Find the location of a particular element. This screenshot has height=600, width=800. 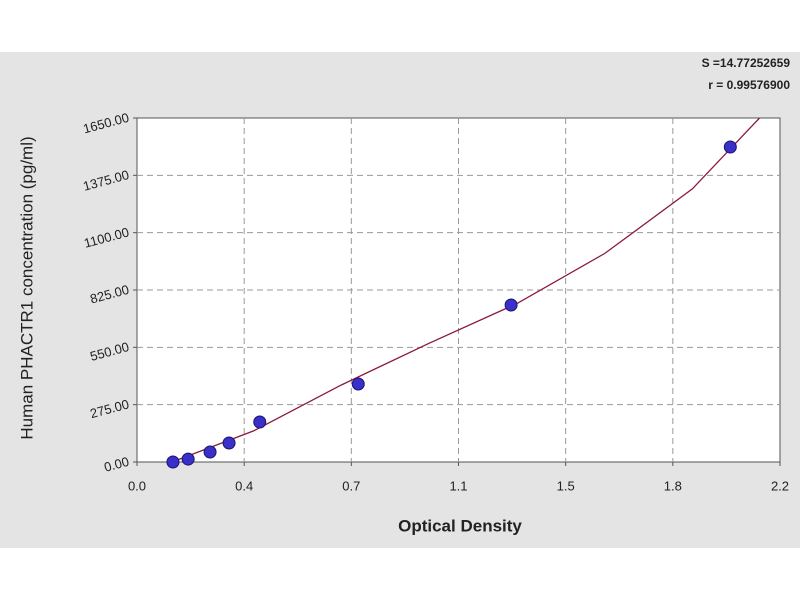

annotation: r = 0.99576900 is located at coordinates (749, 85).